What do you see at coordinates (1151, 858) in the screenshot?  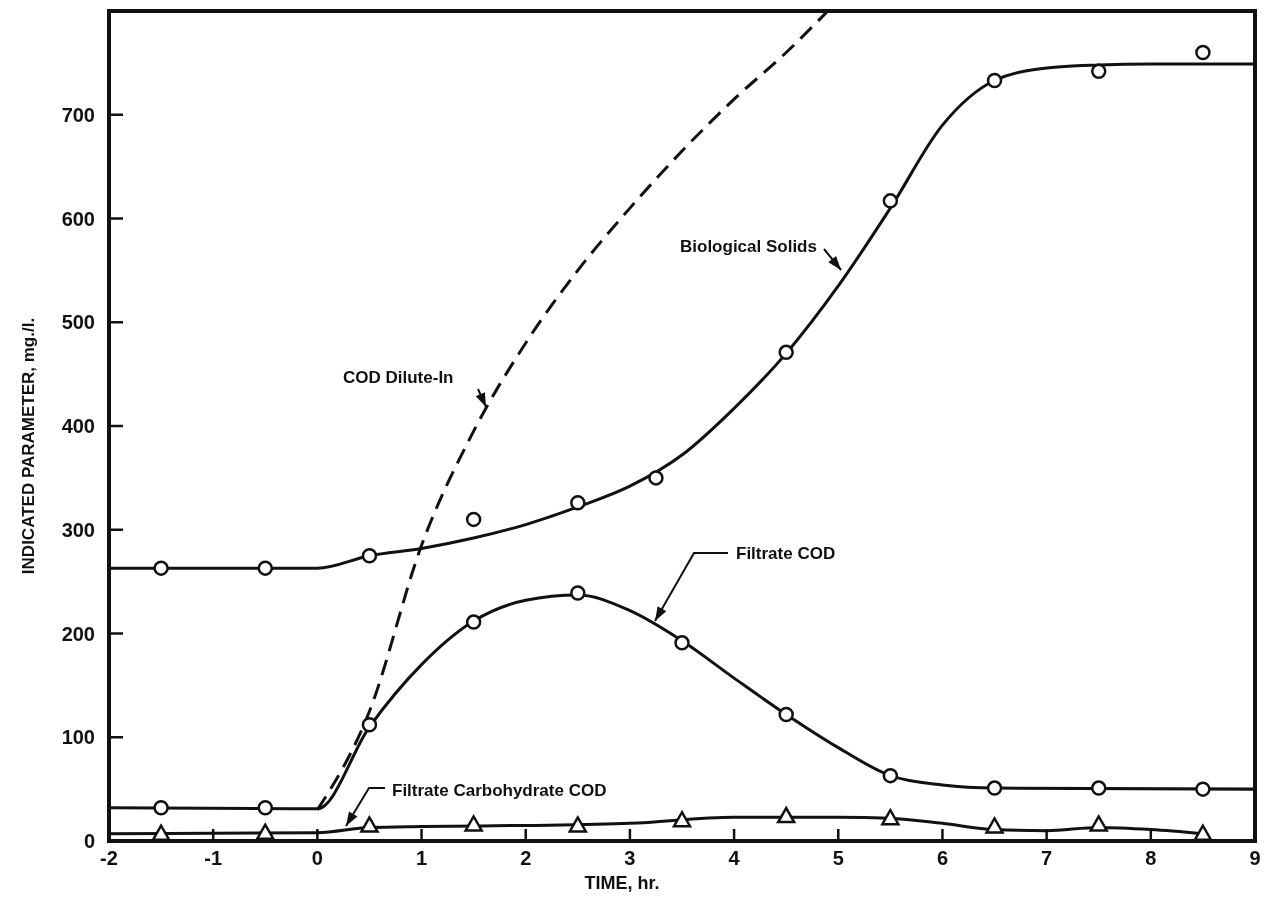 I see `x-tick-label: 8` at bounding box center [1151, 858].